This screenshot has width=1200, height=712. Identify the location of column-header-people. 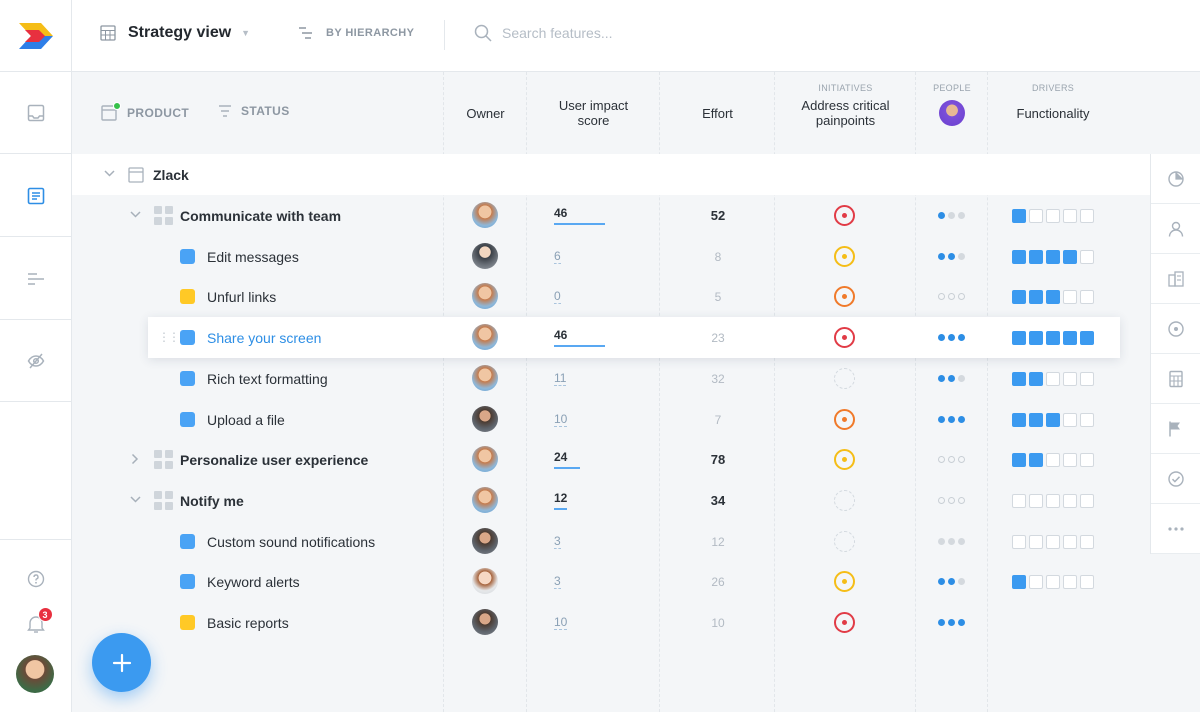
(952, 113).